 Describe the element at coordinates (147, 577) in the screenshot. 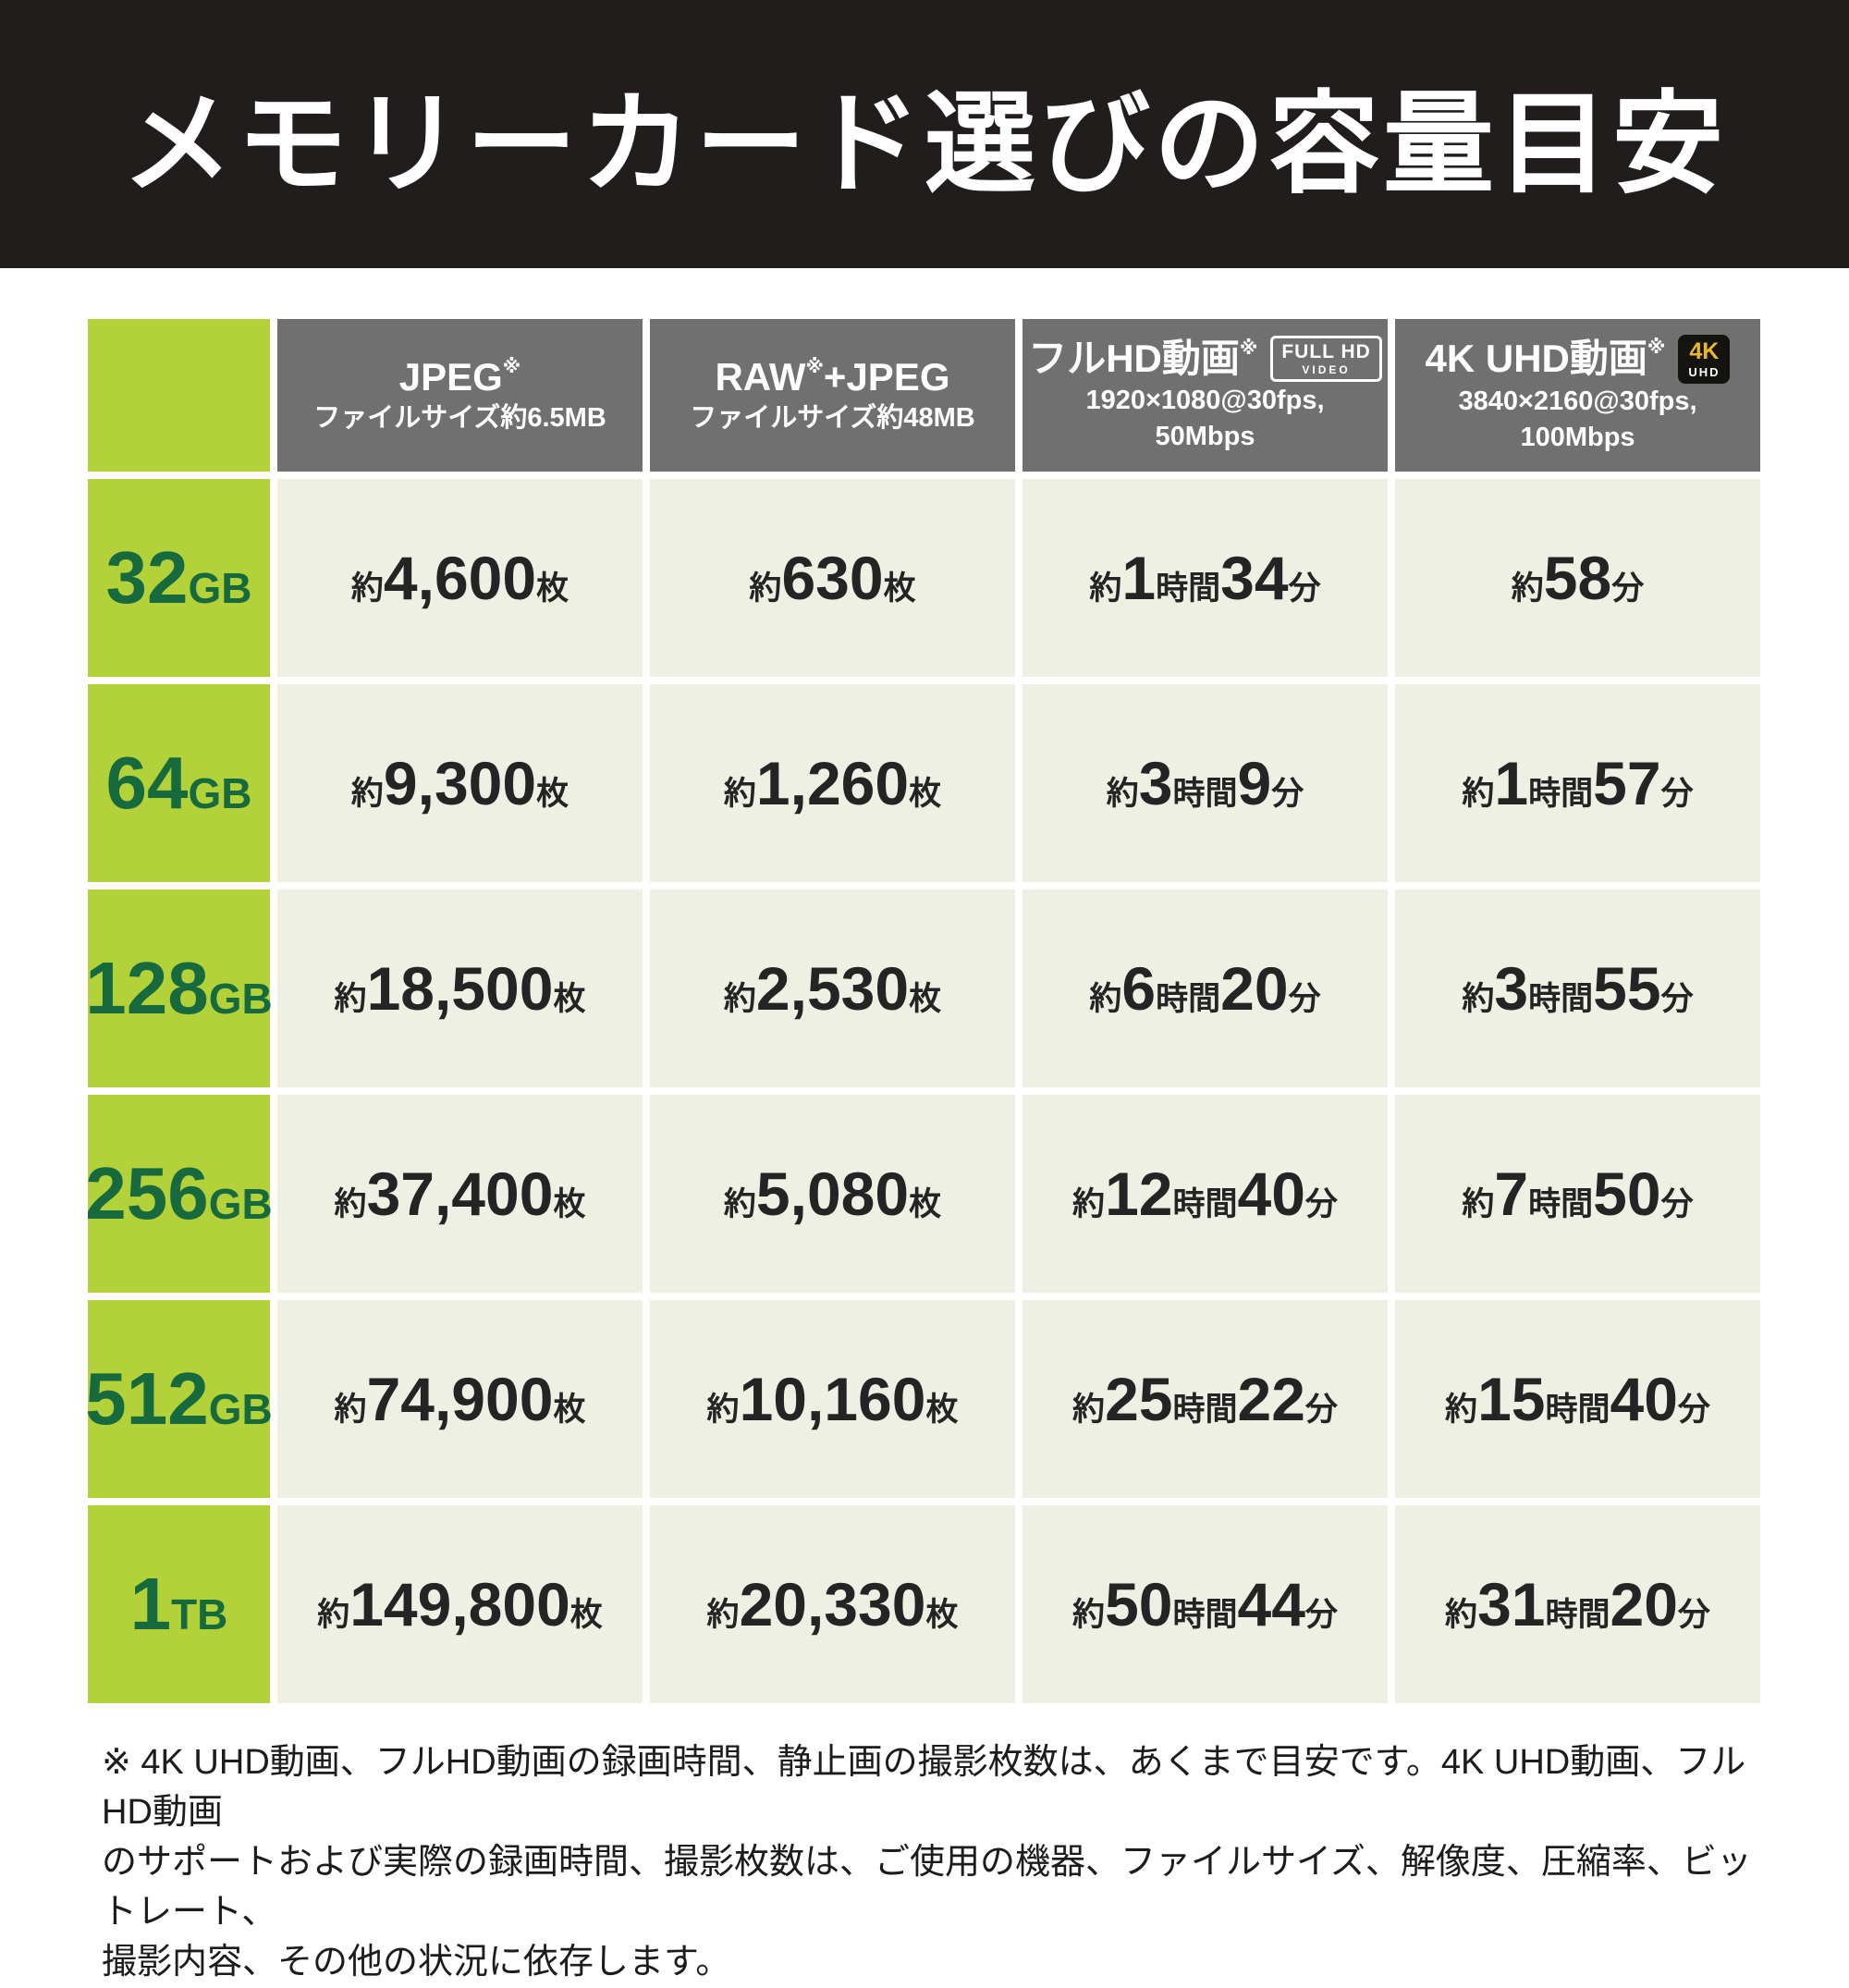

I see `capacity-value: 32` at that location.